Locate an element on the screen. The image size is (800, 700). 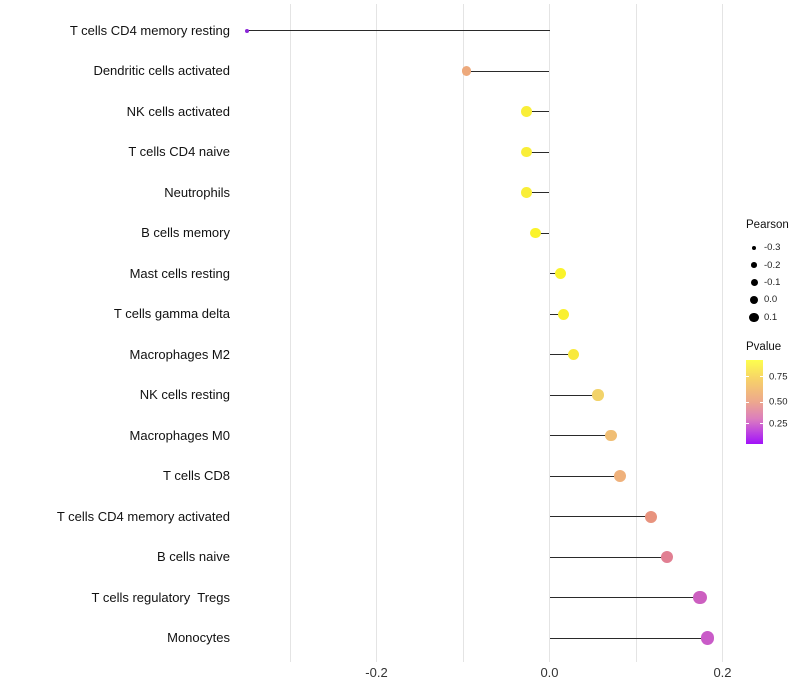
pvalue-colorbar-label: 0.25 is located at coordinates (778, 424).